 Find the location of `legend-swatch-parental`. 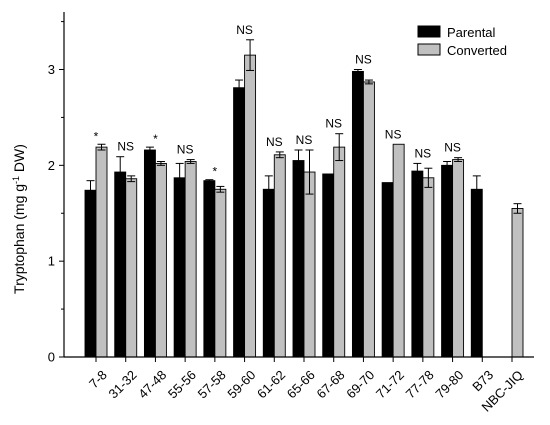

legend-swatch-parental is located at coordinates (429, 31).